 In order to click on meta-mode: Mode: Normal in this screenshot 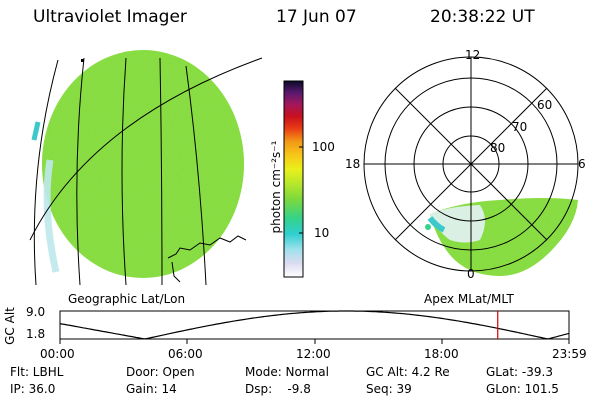, I will do `click(287, 372)`.